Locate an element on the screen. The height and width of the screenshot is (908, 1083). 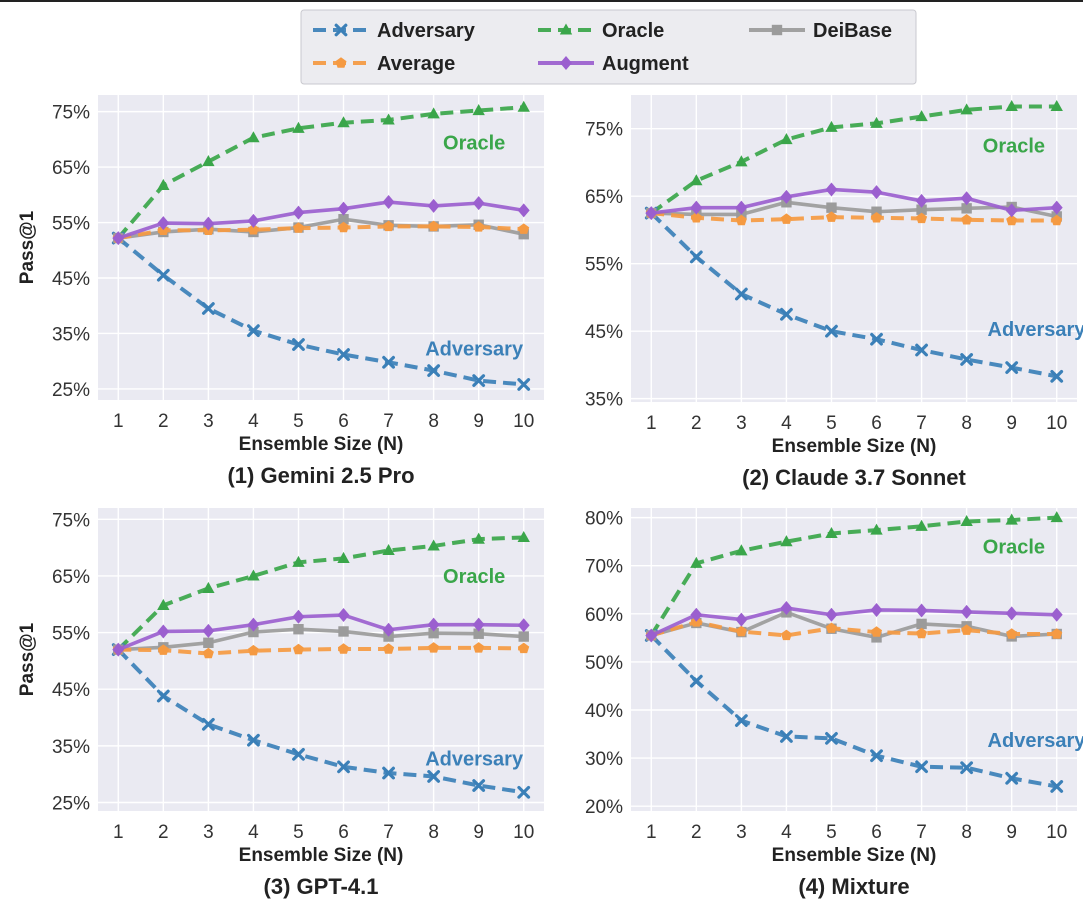
legend-label-deibase: DeiBase is located at coordinates (852, 31).